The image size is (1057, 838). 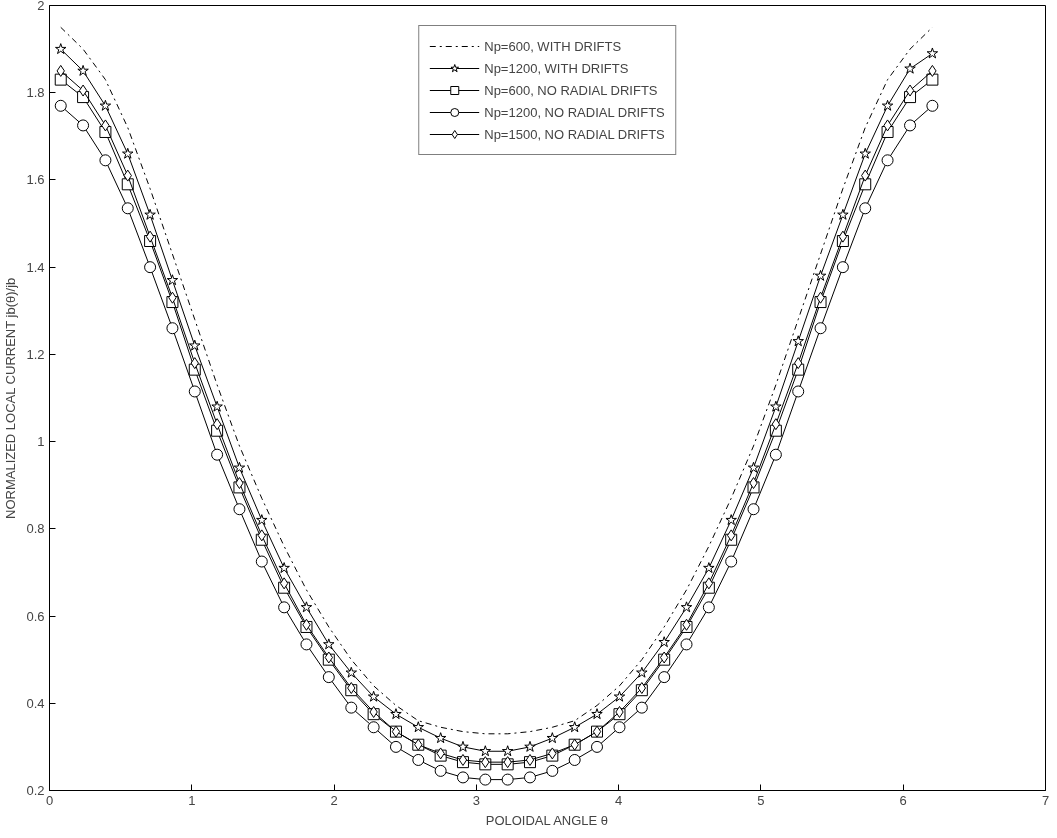 I want to click on x-tick-label: 7, so click(x=1045, y=800).